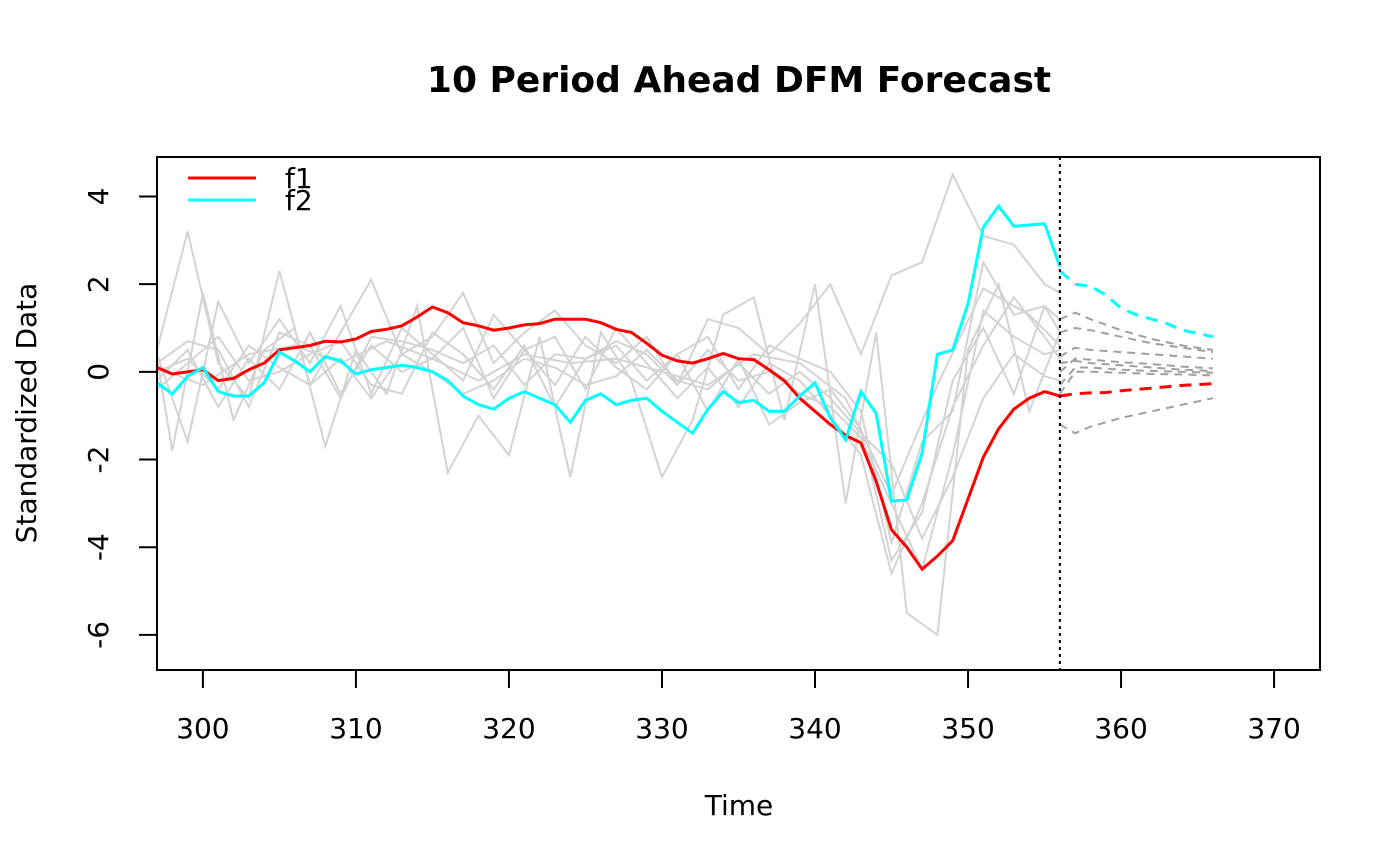  I want to click on y-tick-label: -6, so click(98, 635).